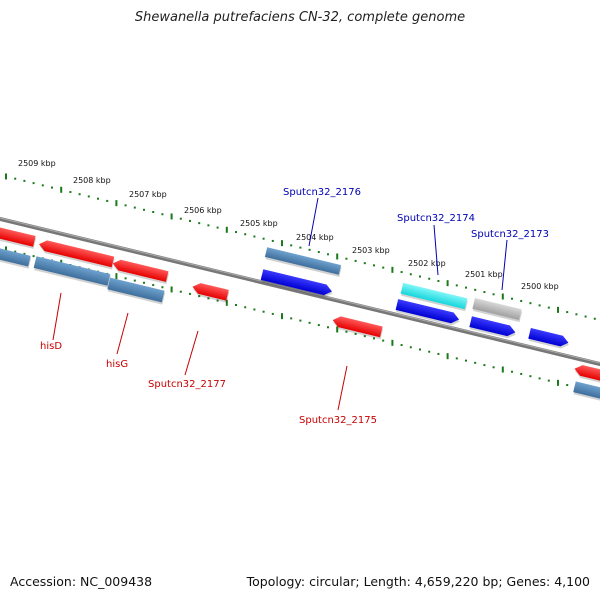  I want to click on gene-Sputcn32_2173-arrow-body, so click(492, 326).